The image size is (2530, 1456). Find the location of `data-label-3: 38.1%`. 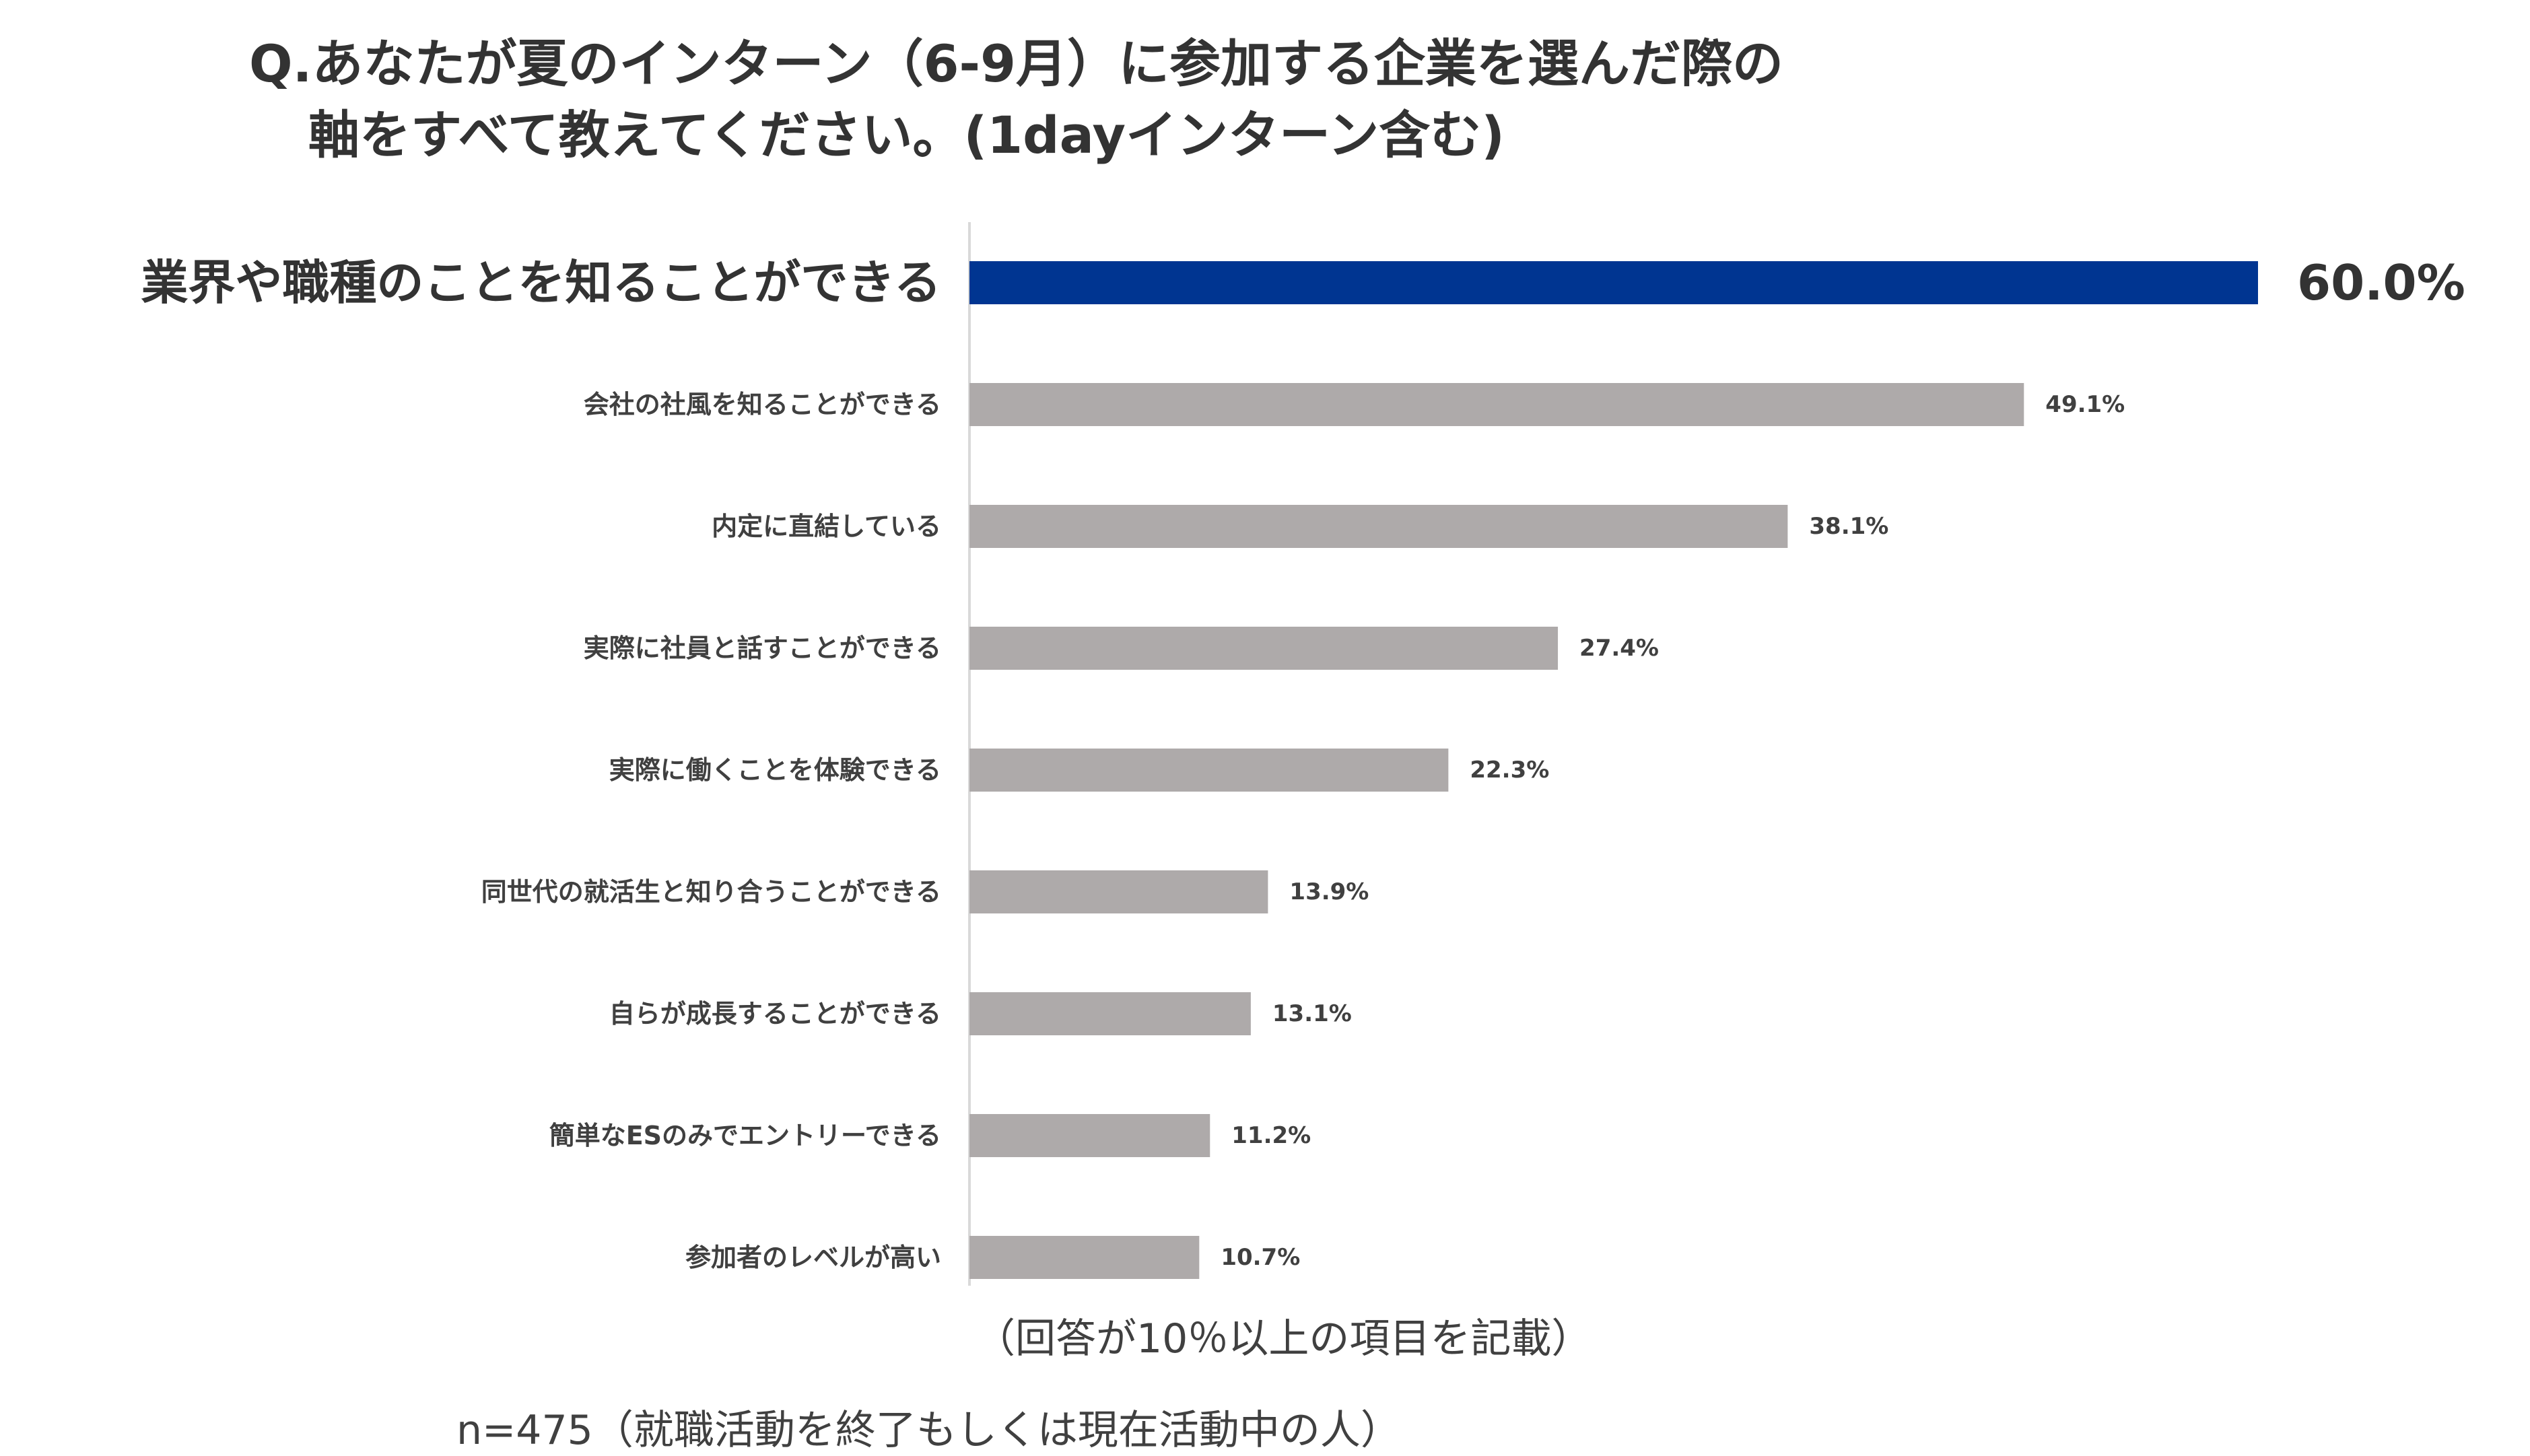

data-label-3: 38.1% is located at coordinates (1848, 526).